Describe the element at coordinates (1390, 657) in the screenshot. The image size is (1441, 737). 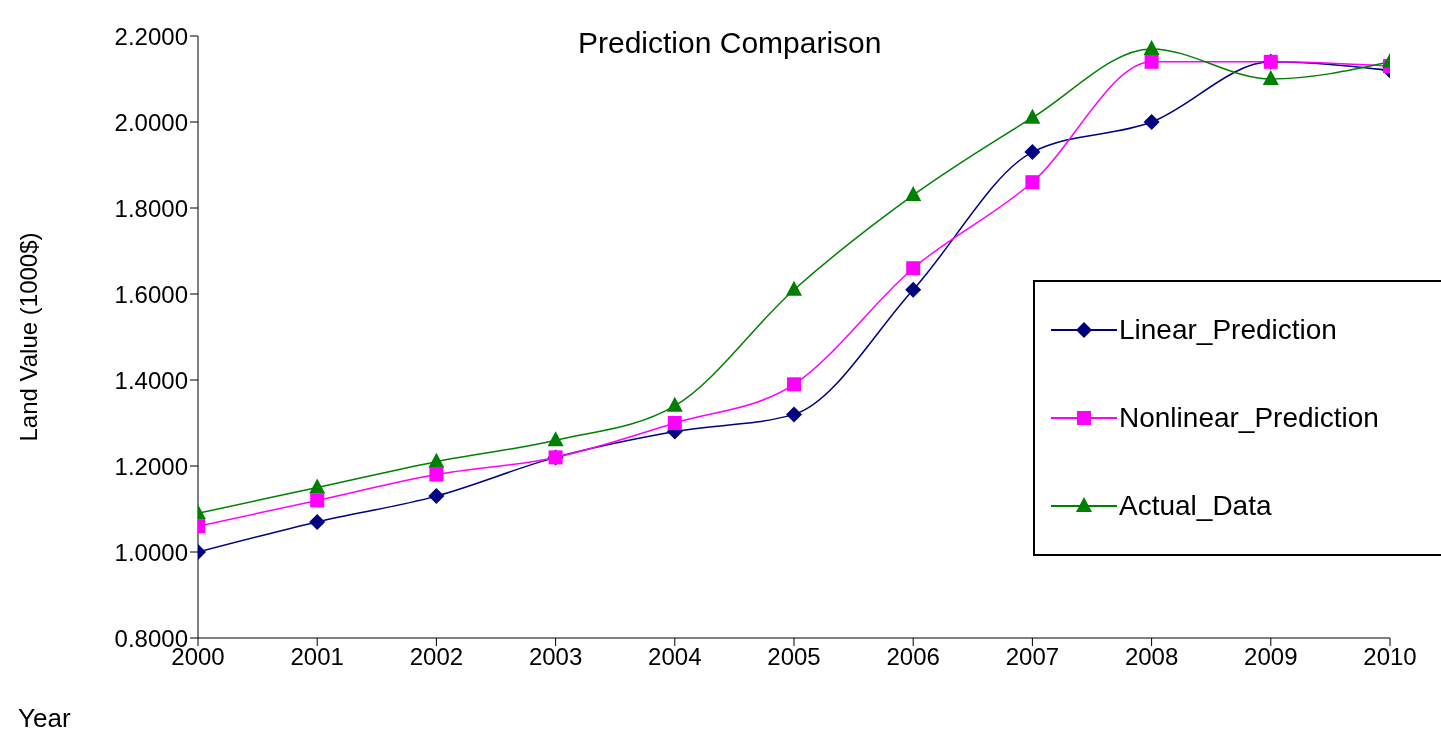
I see `x-tick-label: 2010` at that location.